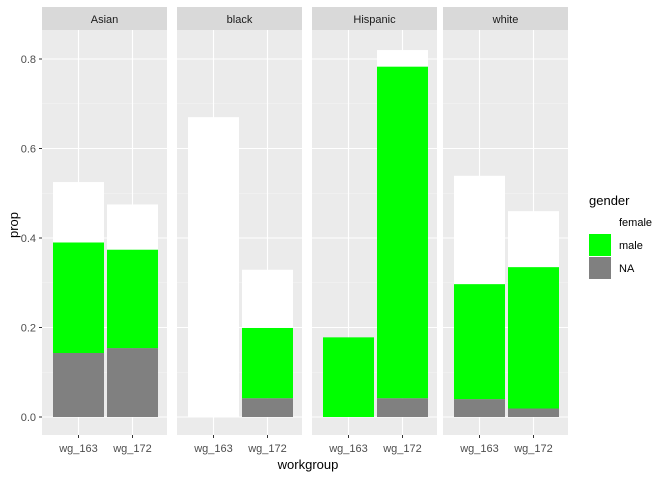 The image size is (672, 480). I want to click on bar-white-wg_172-female, so click(533, 239).